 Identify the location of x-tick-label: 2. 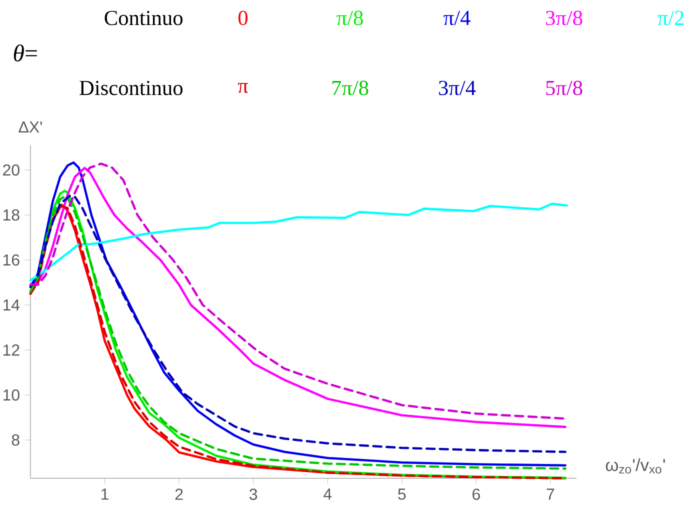
(179, 494).